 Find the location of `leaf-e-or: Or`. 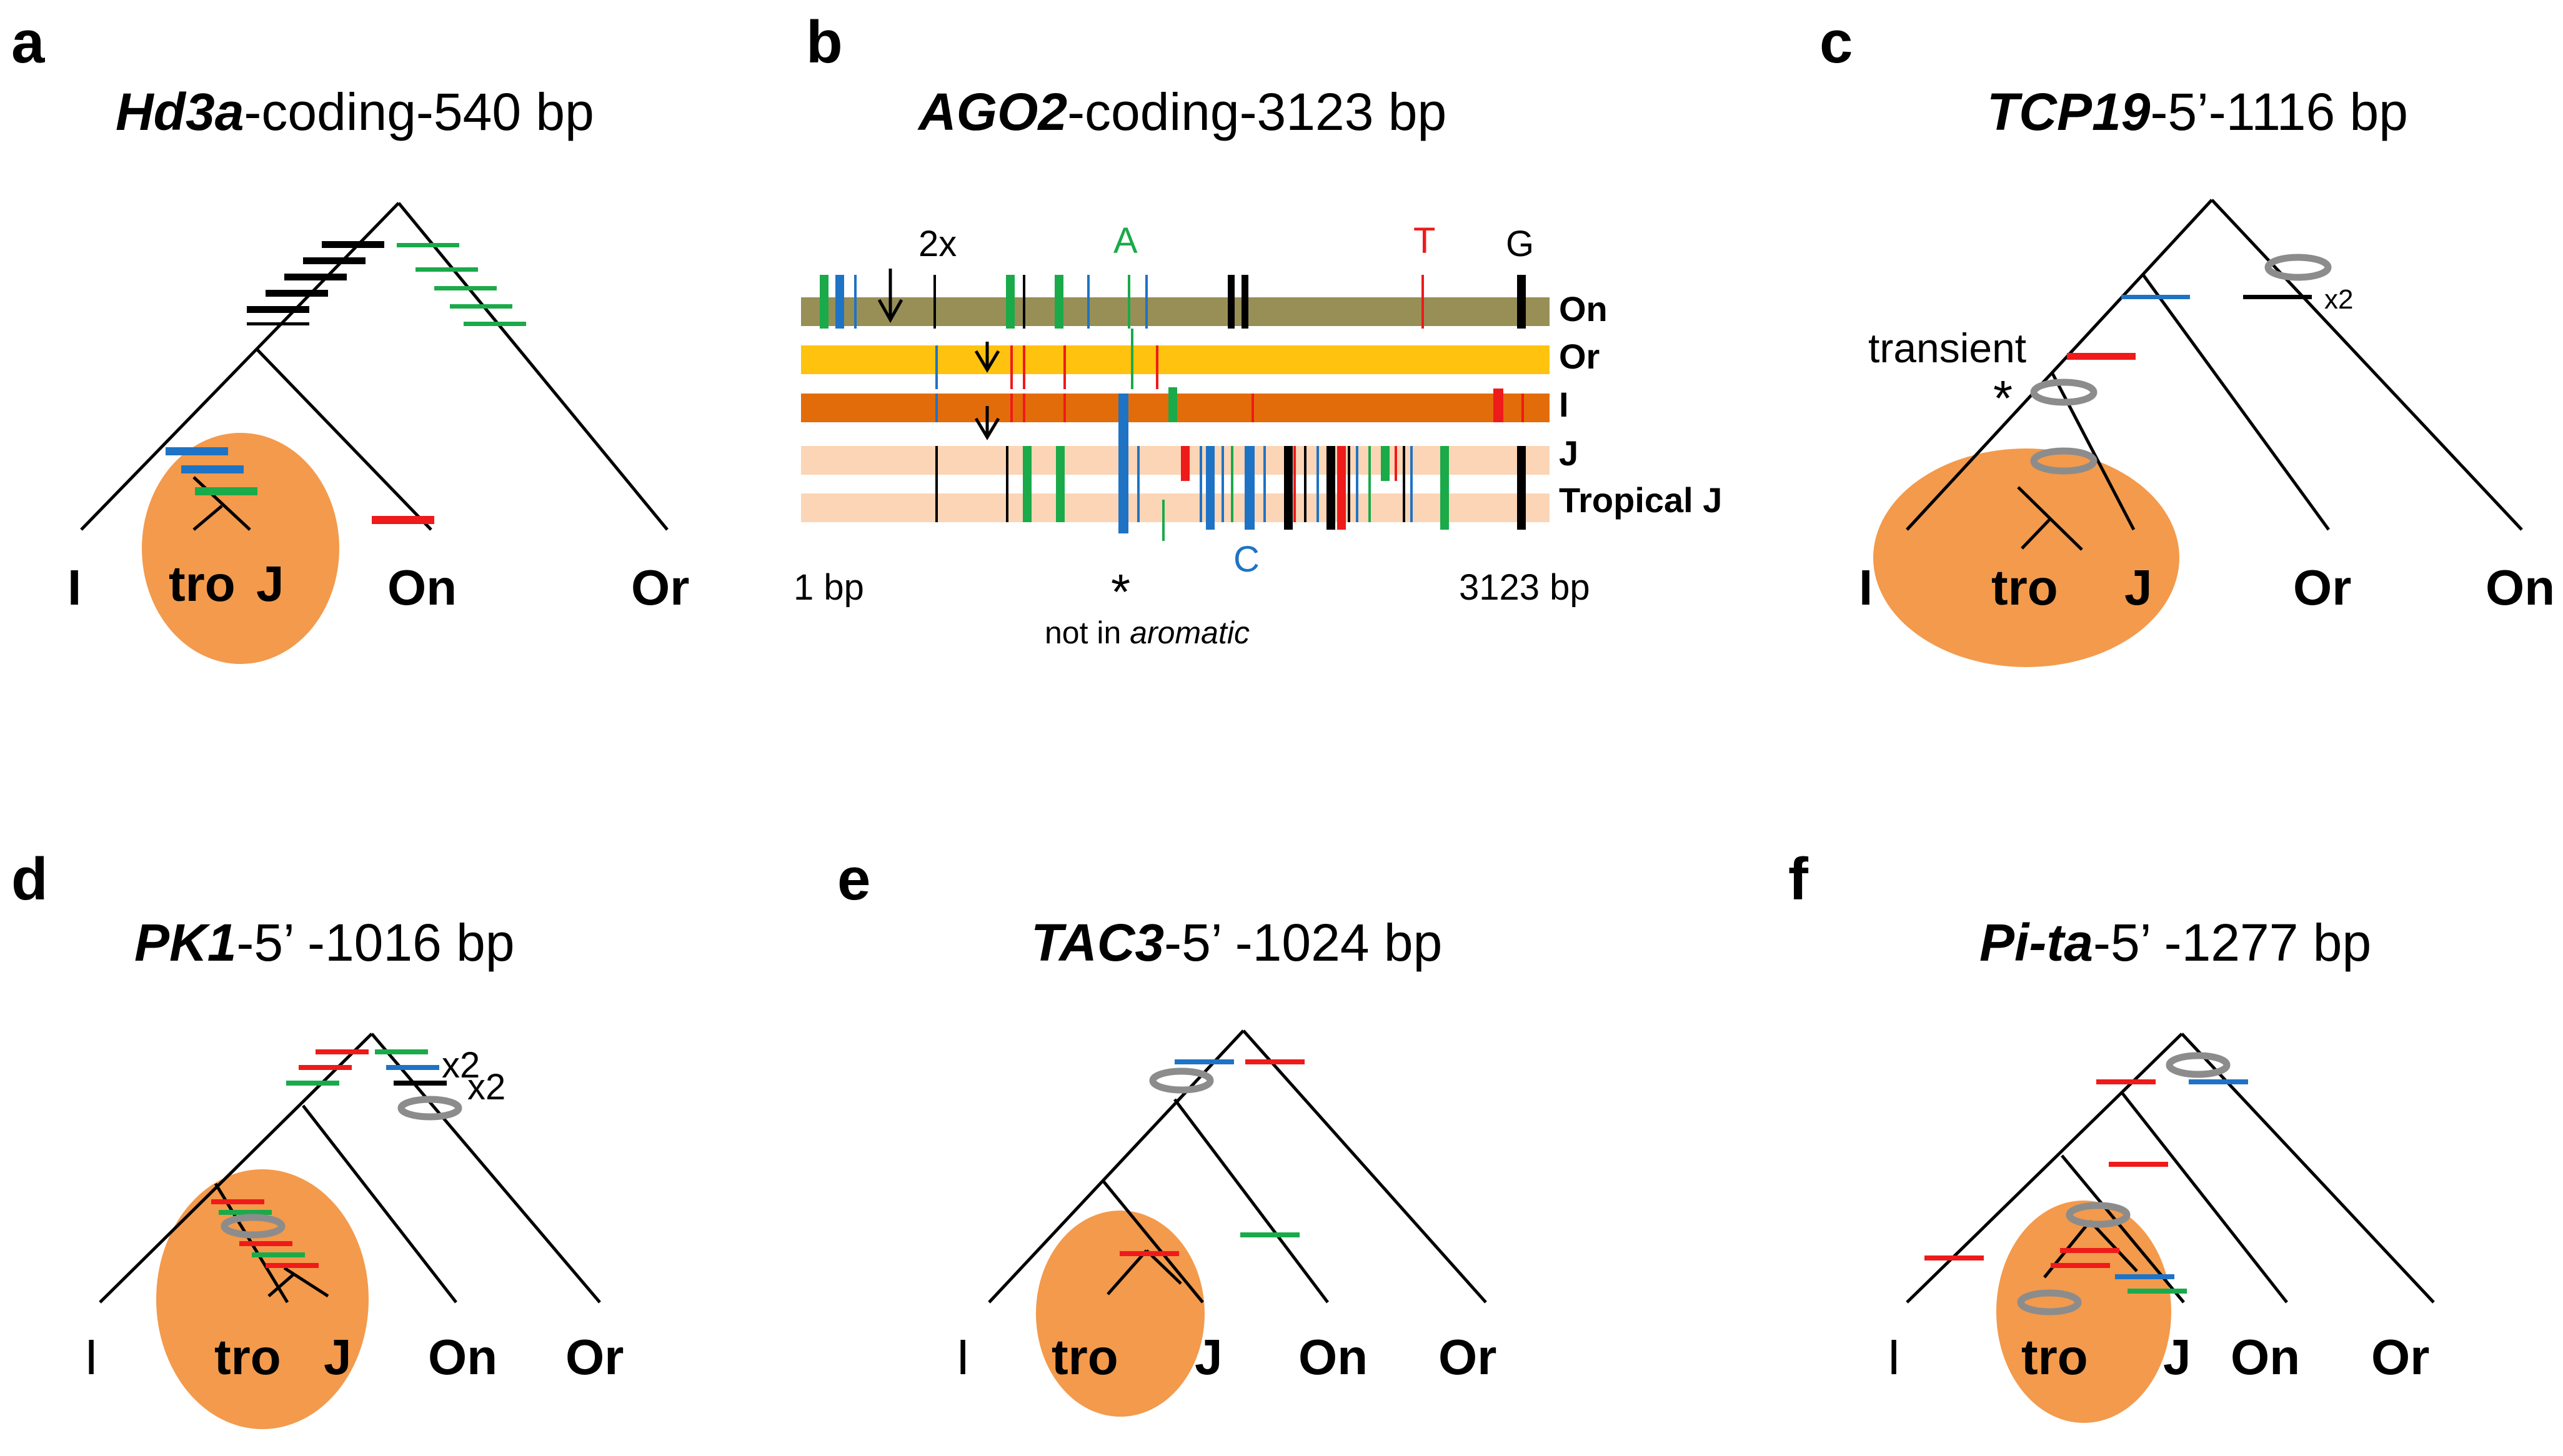

leaf-e-or: Or is located at coordinates (1467, 1357).